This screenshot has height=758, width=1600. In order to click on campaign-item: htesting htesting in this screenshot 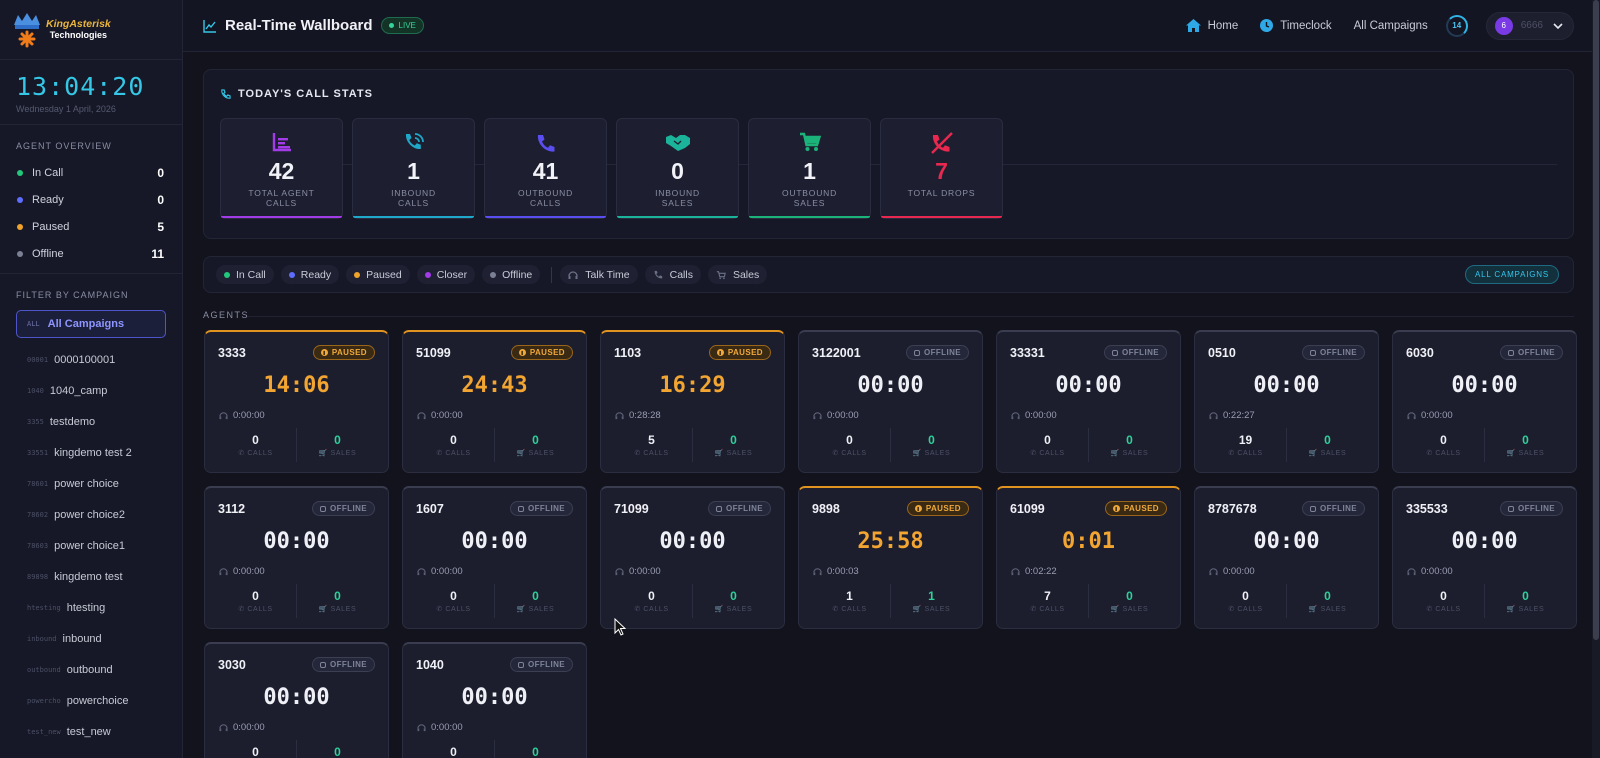, I will do `click(91, 607)`.